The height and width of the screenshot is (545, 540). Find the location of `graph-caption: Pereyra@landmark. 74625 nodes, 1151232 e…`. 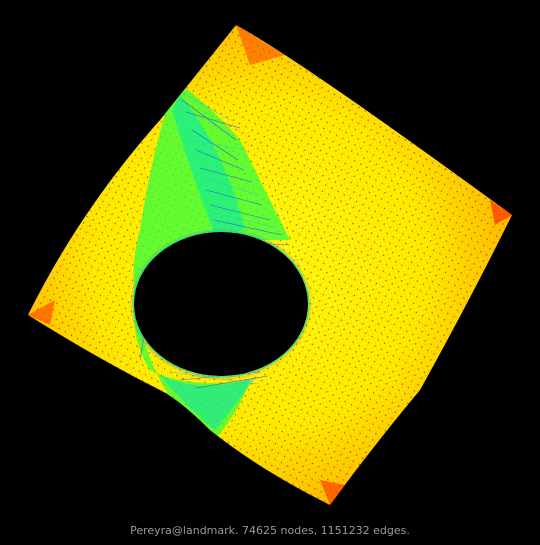

graph-caption: Pereyra@landmark. 74625 nodes, 1151232 e… is located at coordinates (270, 530).